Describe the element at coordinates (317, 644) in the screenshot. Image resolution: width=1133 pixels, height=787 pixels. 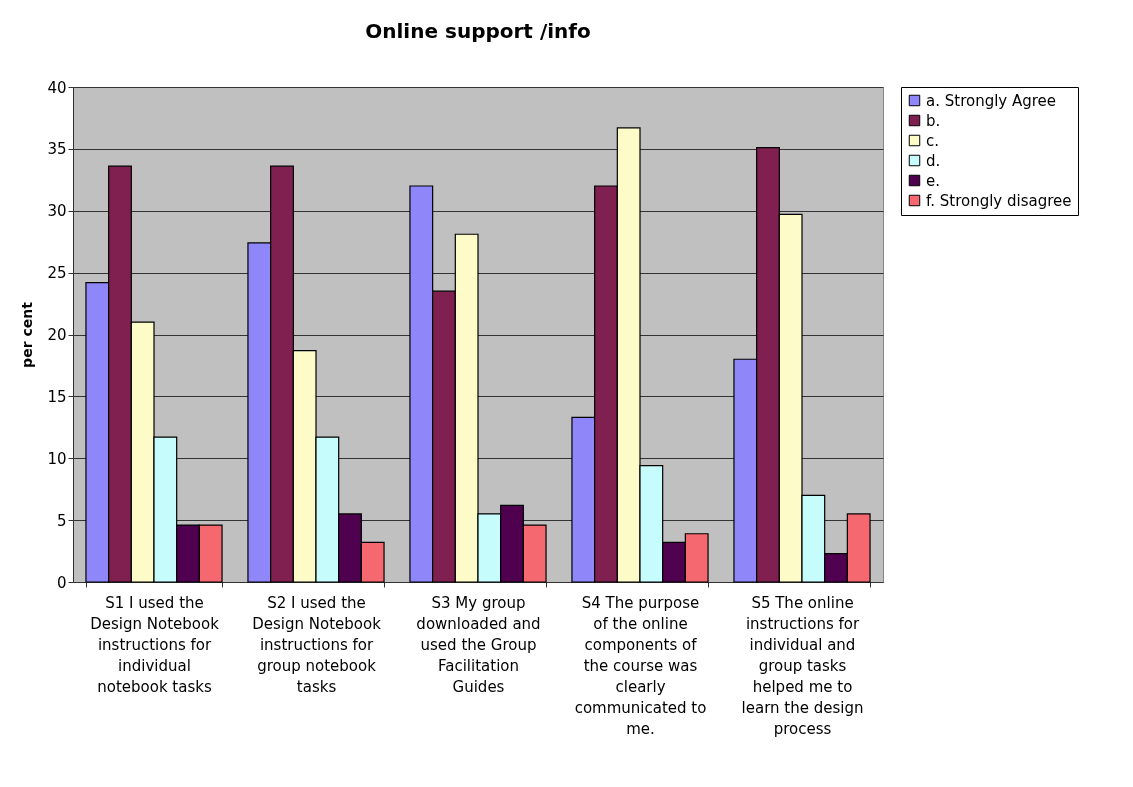
I see `x-tick-label: S2 I used the Design Notebook instructions for group notebook tasks` at that location.